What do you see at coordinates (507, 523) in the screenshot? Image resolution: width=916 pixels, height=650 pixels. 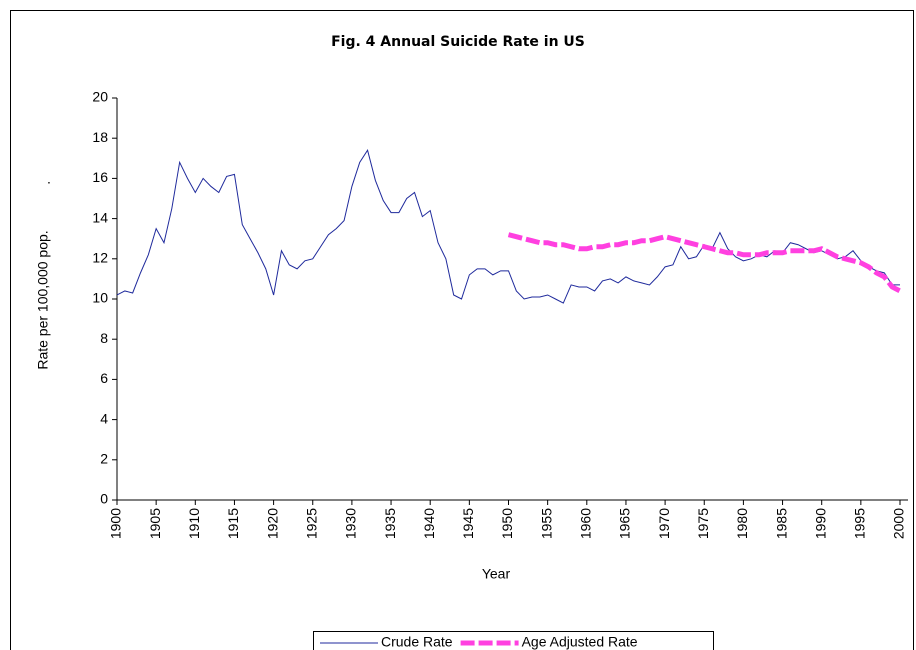 I see `x-tick-label: 1950` at bounding box center [507, 523].